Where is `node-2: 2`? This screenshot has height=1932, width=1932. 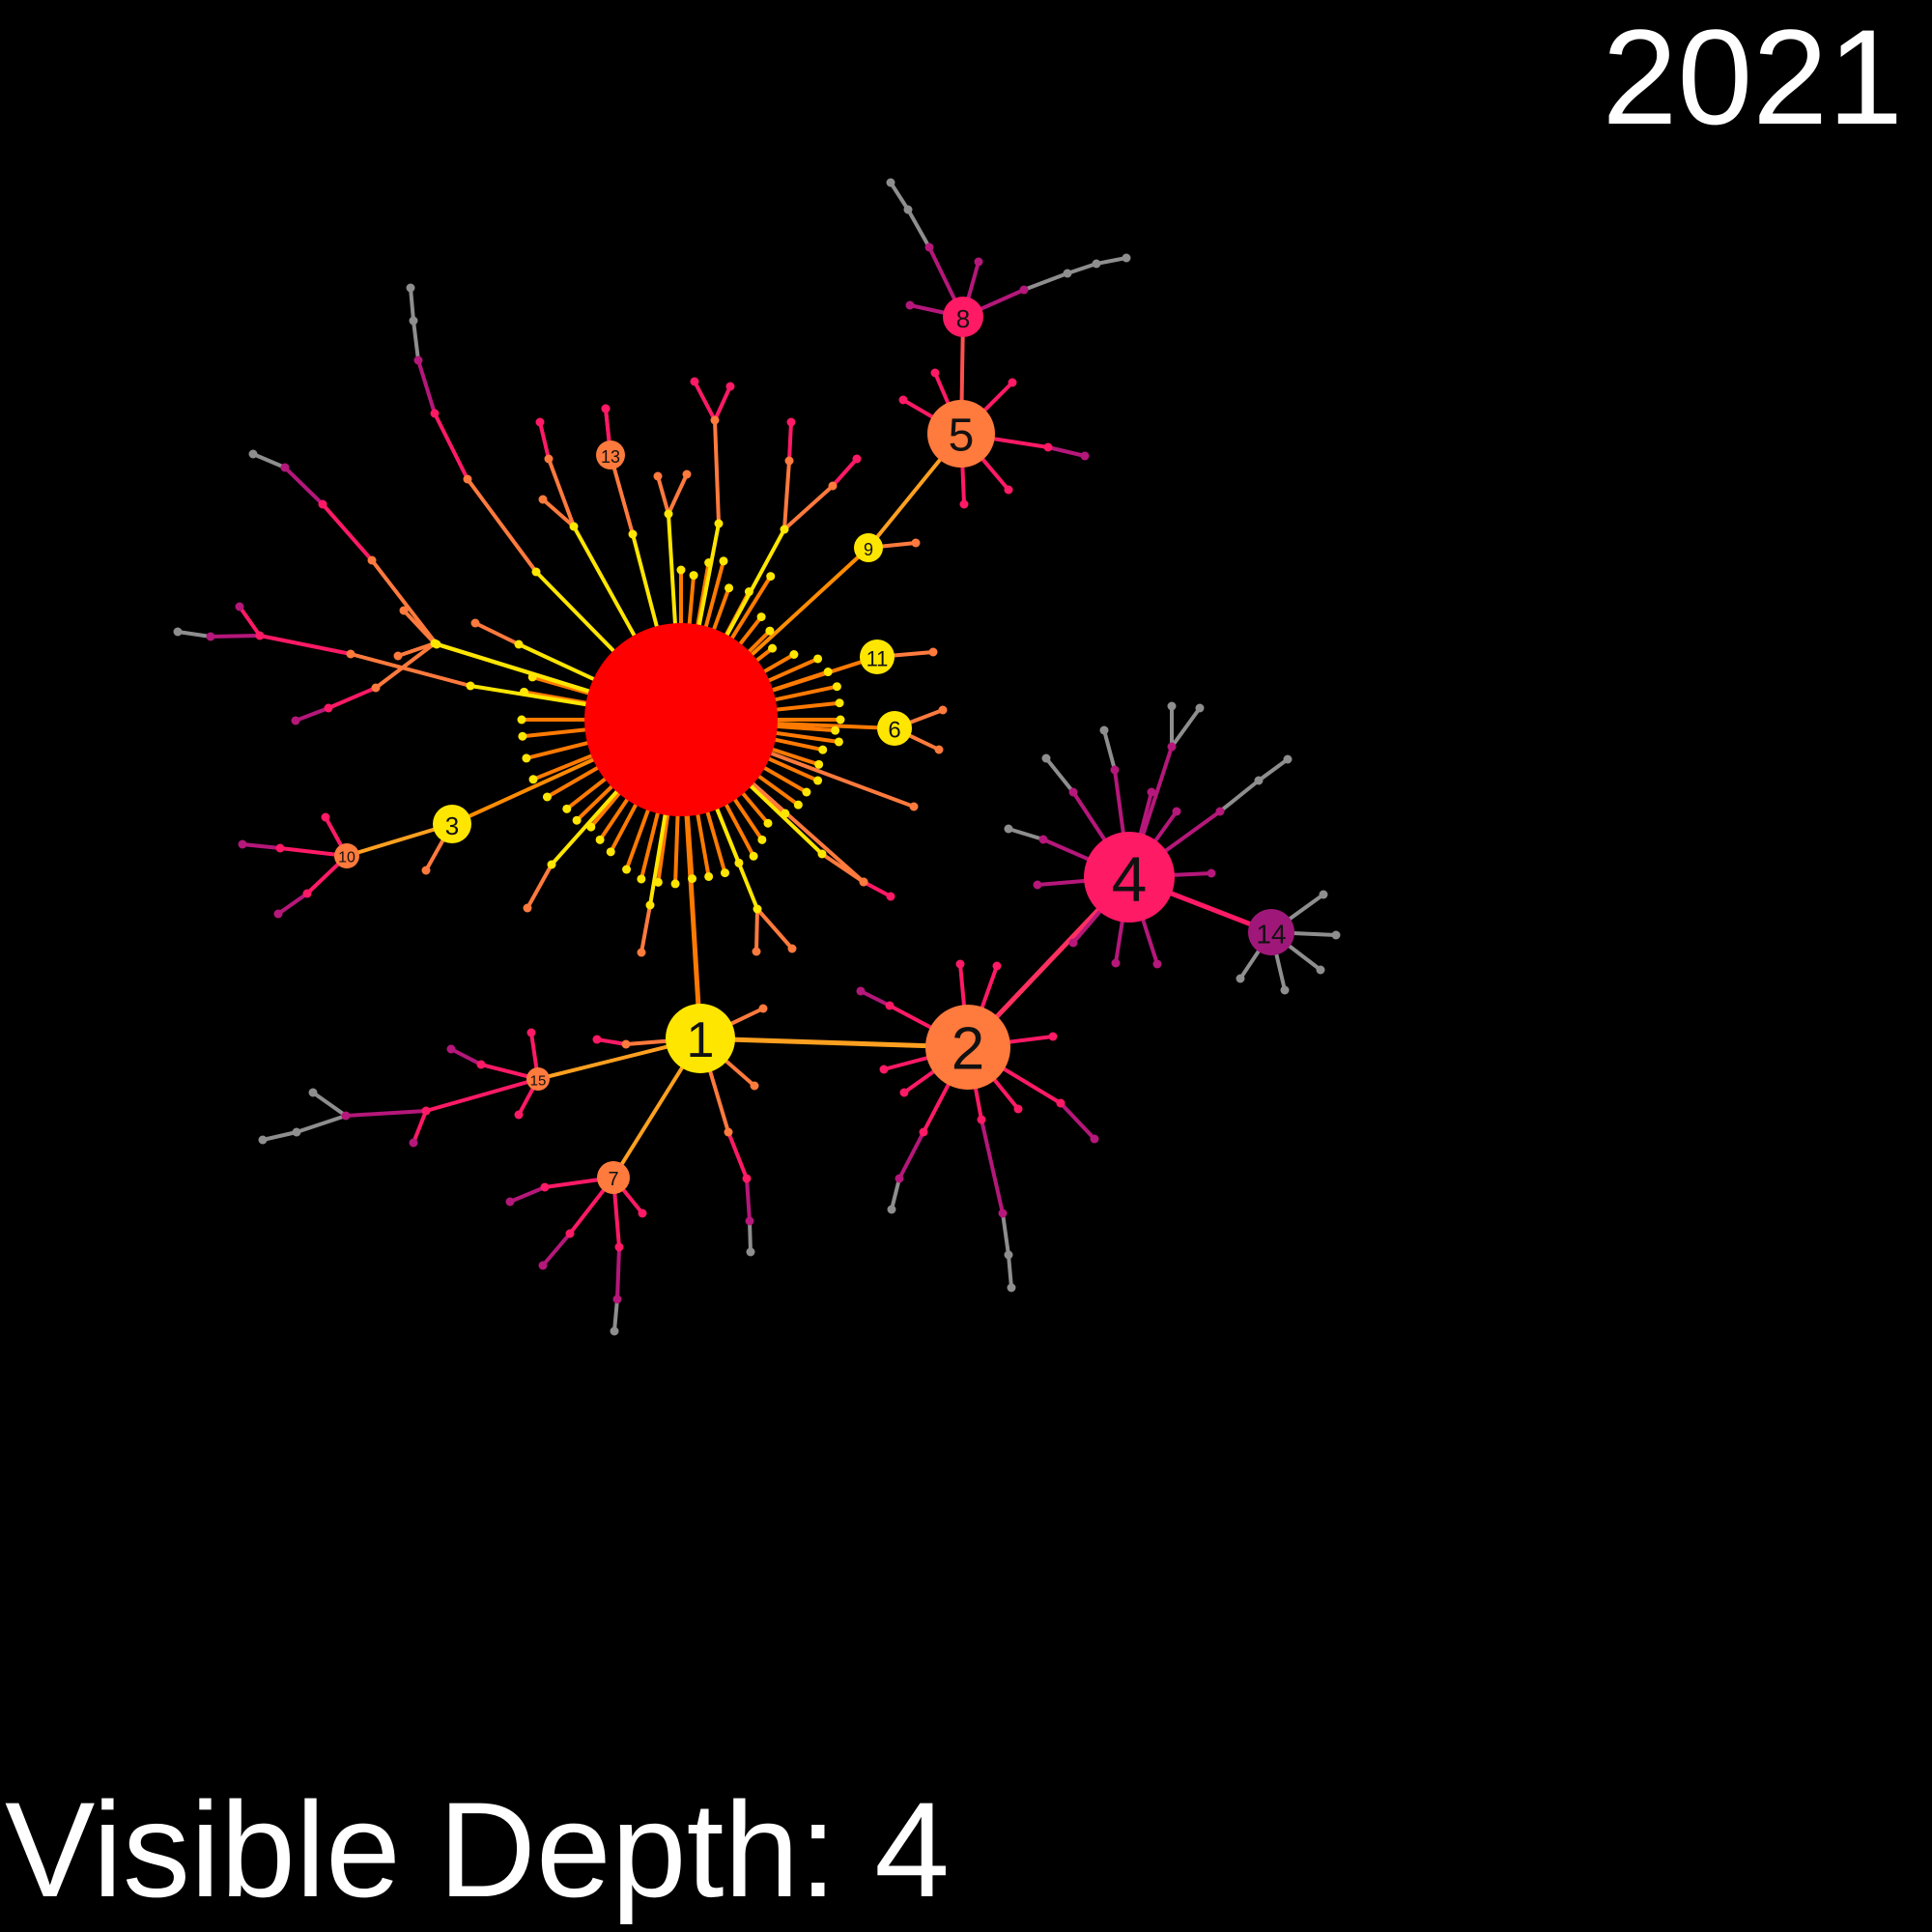 node-2: 2 is located at coordinates (967, 1047).